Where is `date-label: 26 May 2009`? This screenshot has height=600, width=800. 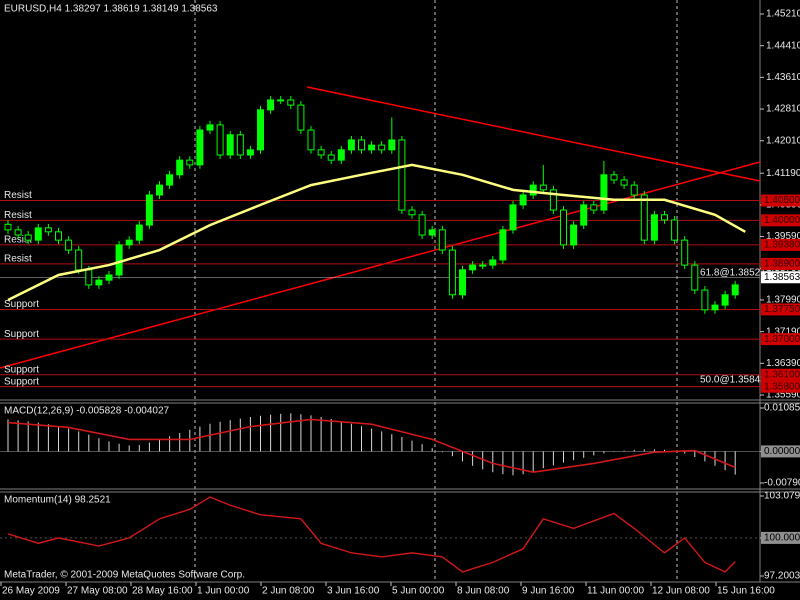
date-label: 26 May 2009 is located at coordinates (31, 591).